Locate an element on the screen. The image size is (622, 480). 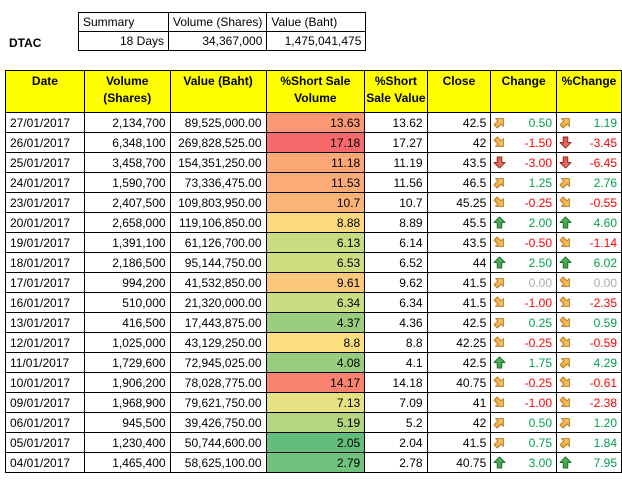
pct-short-sale-value-cell: 4.1 is located at coordinates (396, 362).